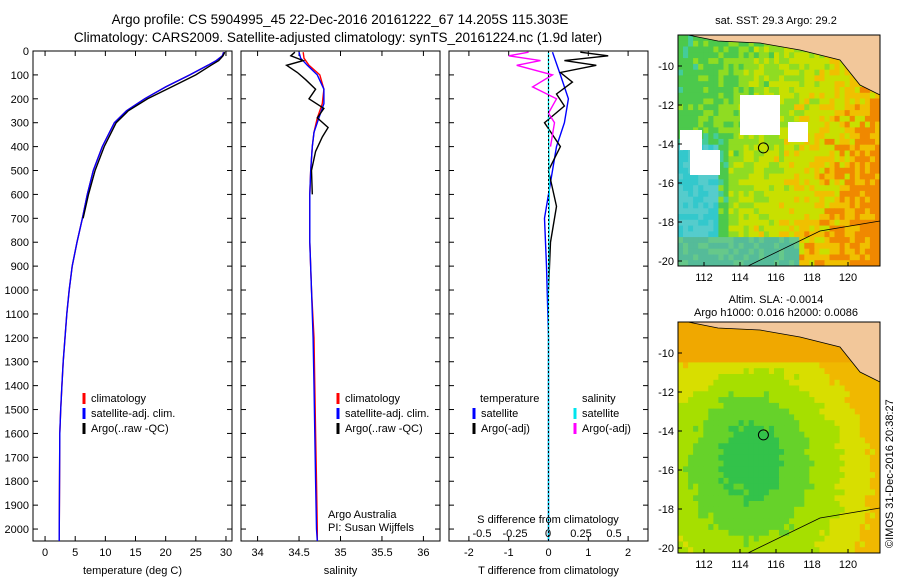  What do you see at coordinates (613, 534) in the screenshot?
I see `s-tick-label: 0.5` at bounding box center [613, 534].